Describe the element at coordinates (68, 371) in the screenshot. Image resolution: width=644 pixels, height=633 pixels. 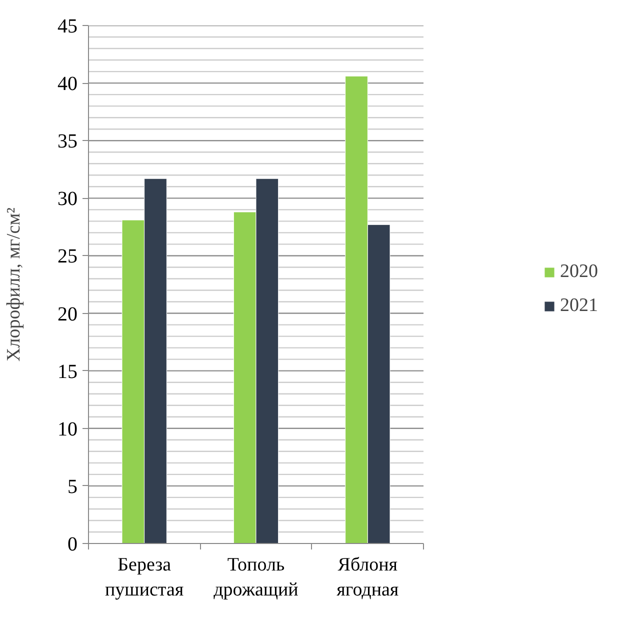
I see `y-tick-label: 15` at that location.